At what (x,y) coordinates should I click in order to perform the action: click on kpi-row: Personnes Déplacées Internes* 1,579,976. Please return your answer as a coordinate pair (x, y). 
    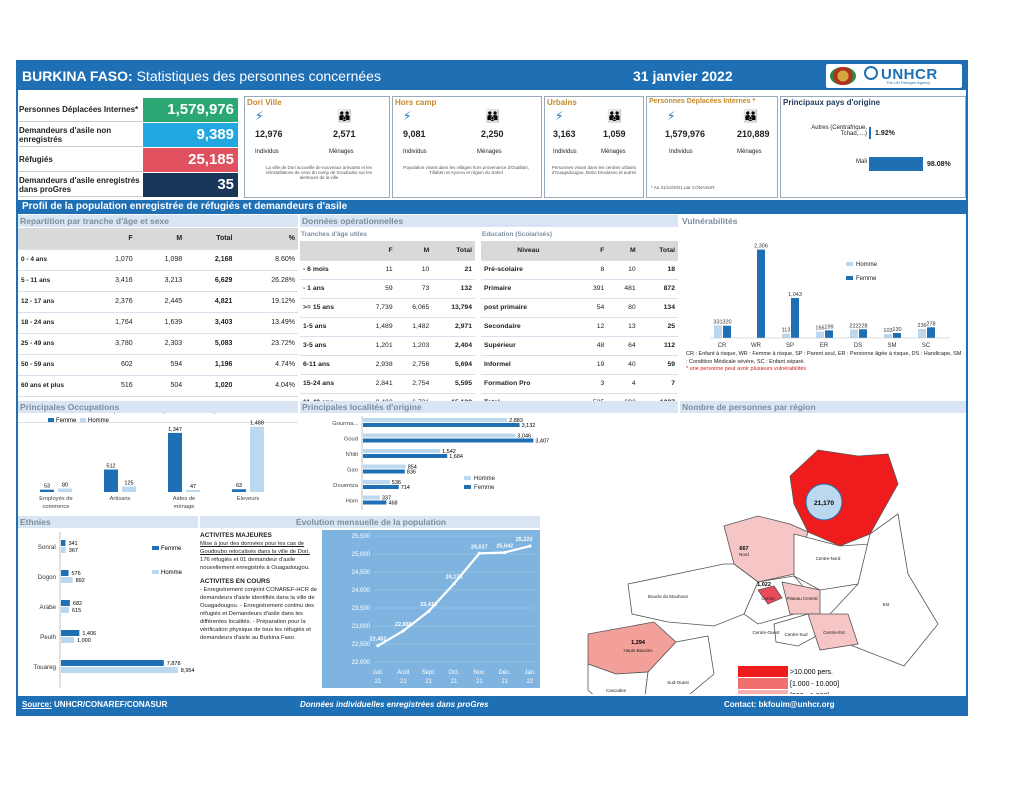
    Looking at the image, I should click on (129, 110).